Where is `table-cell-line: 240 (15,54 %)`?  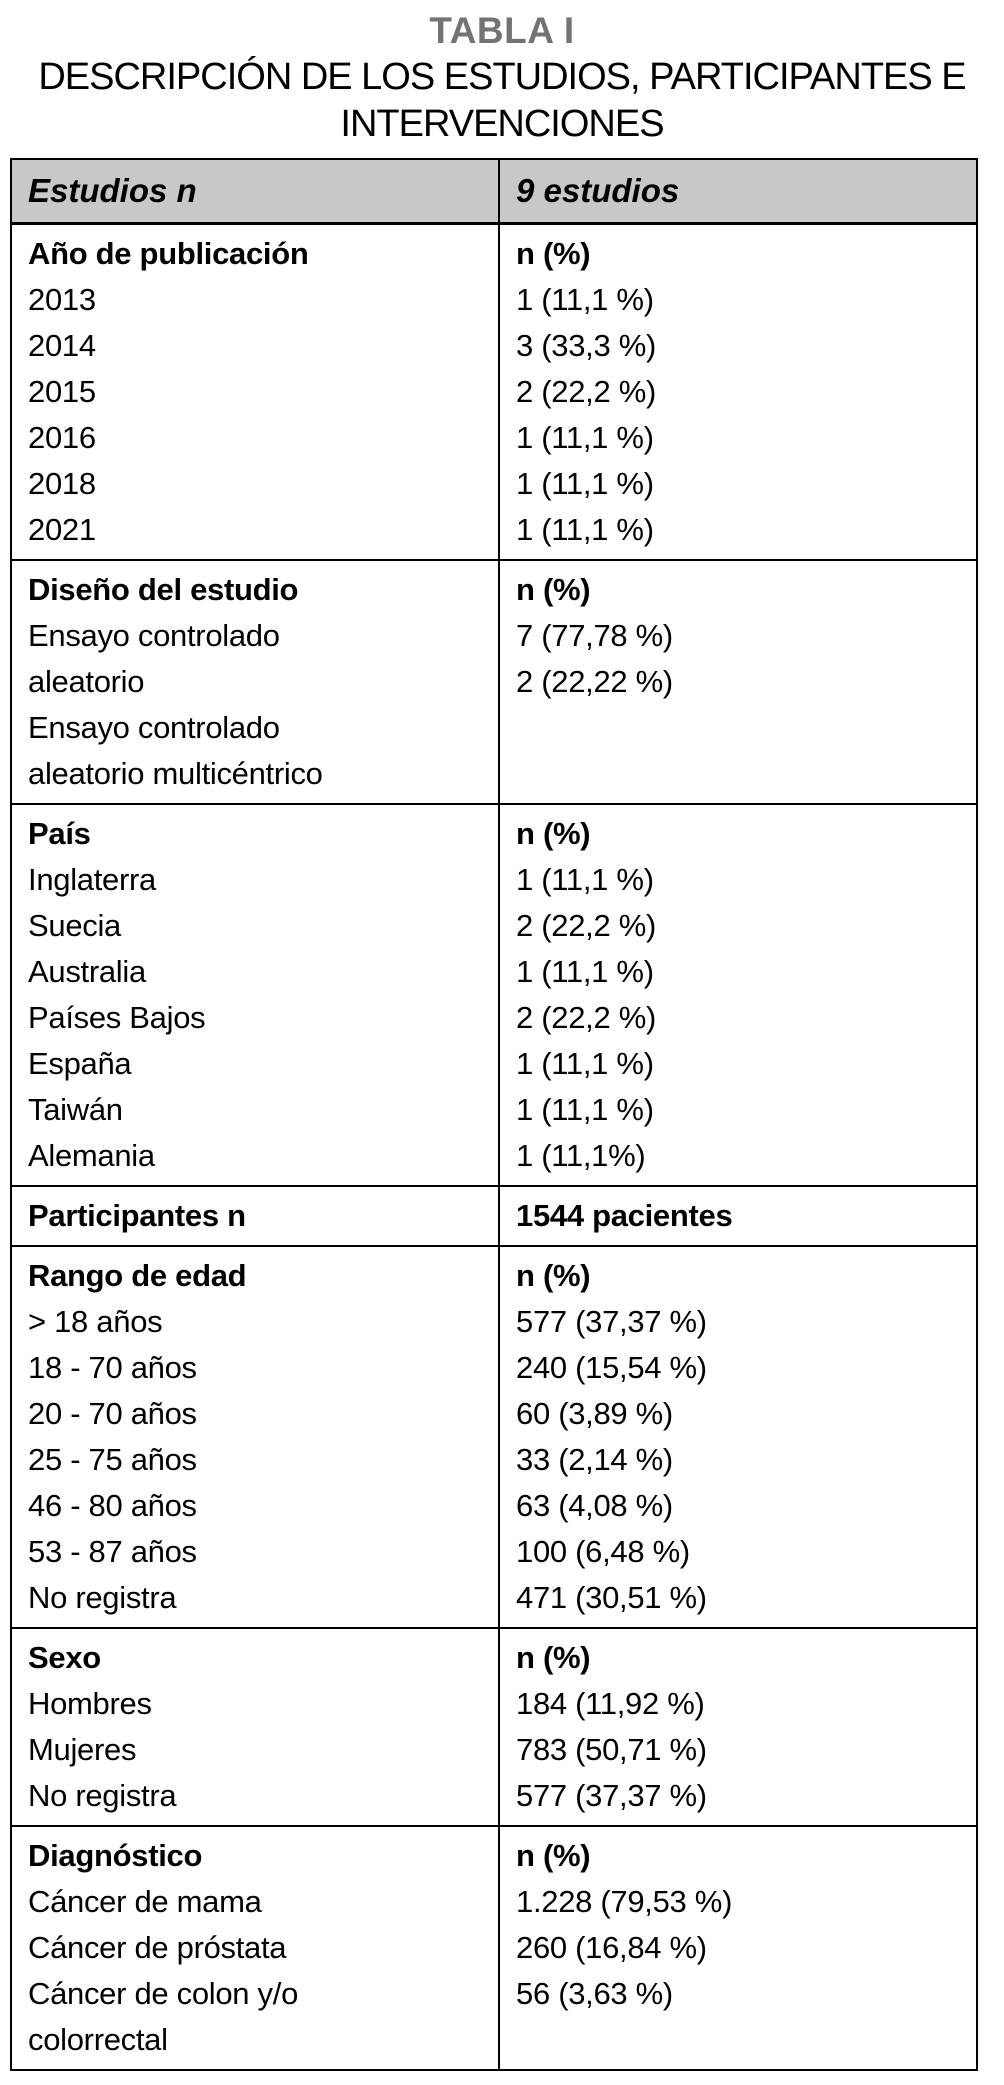
table-cell-line: 240 (15,54 %) is located at coordinates (611, 1367).